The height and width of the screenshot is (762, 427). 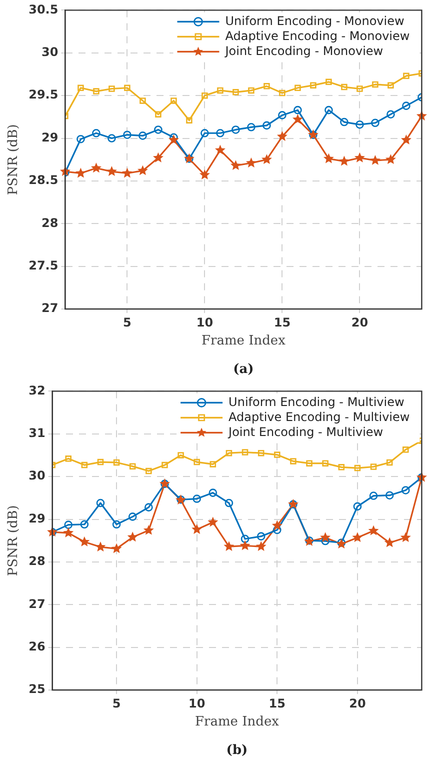 What do you see at coordinates (43, 265) in the screenshot?
I see `y-tick-label: 27.5` at bounding box center [43, 265].